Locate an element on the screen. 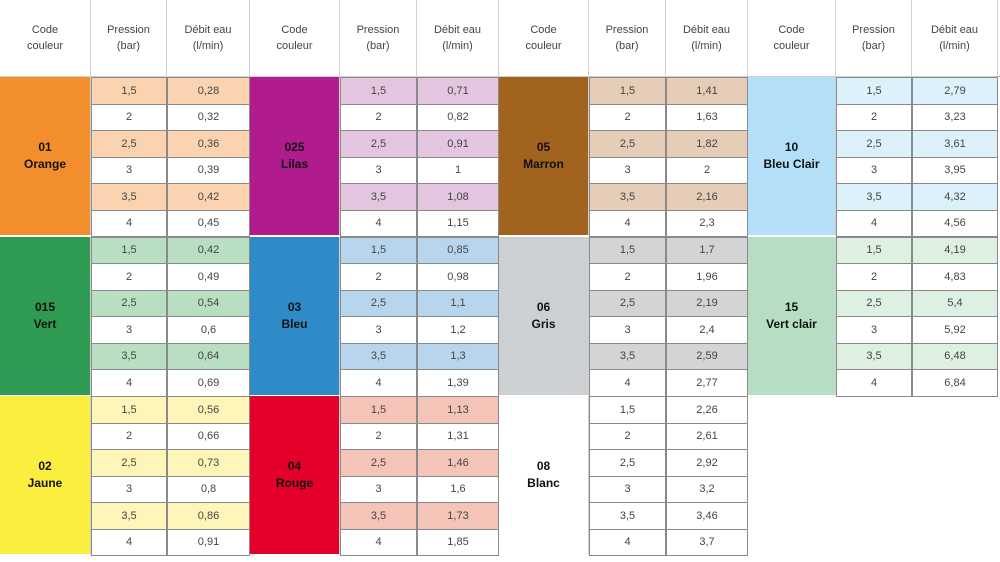  color-code-cell: 02 Jaune is located at coordinates (45, 475).